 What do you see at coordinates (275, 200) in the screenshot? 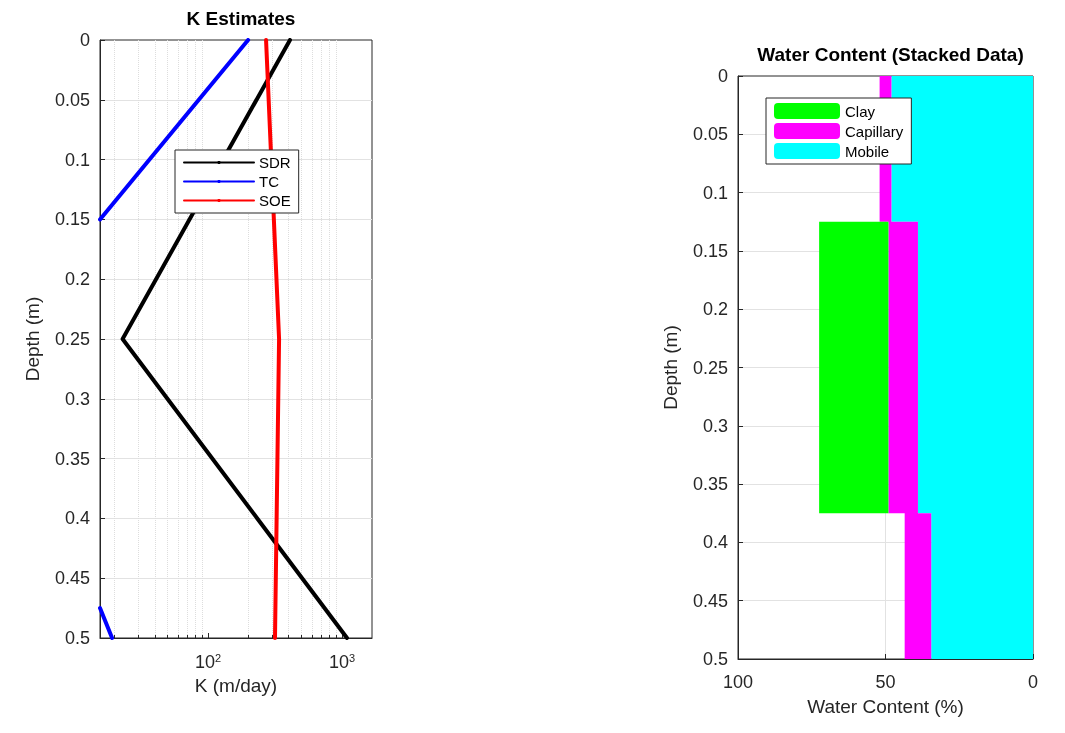
I see `legend-label: SOE` at bounding box center [275, 200].